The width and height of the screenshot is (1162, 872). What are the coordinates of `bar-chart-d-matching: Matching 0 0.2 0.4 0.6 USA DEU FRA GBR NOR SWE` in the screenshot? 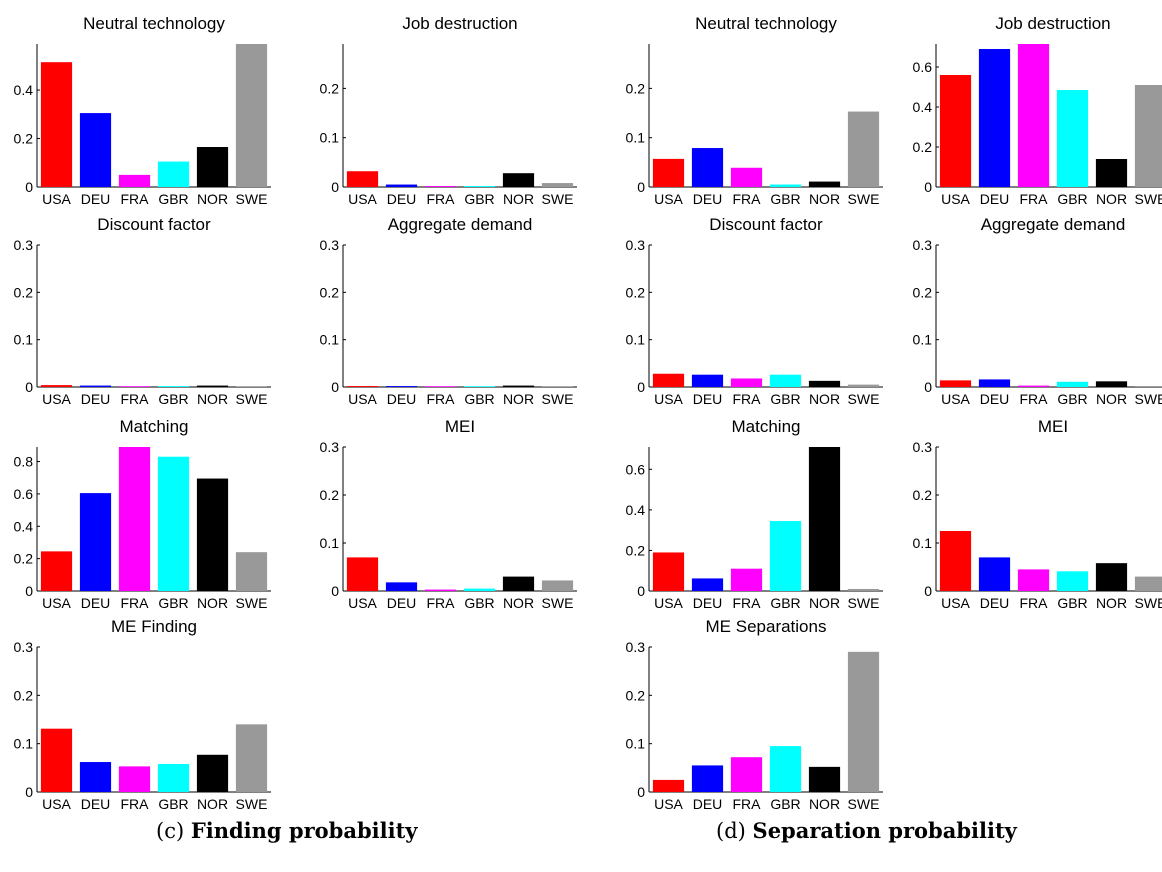 It's located at (754, 514).